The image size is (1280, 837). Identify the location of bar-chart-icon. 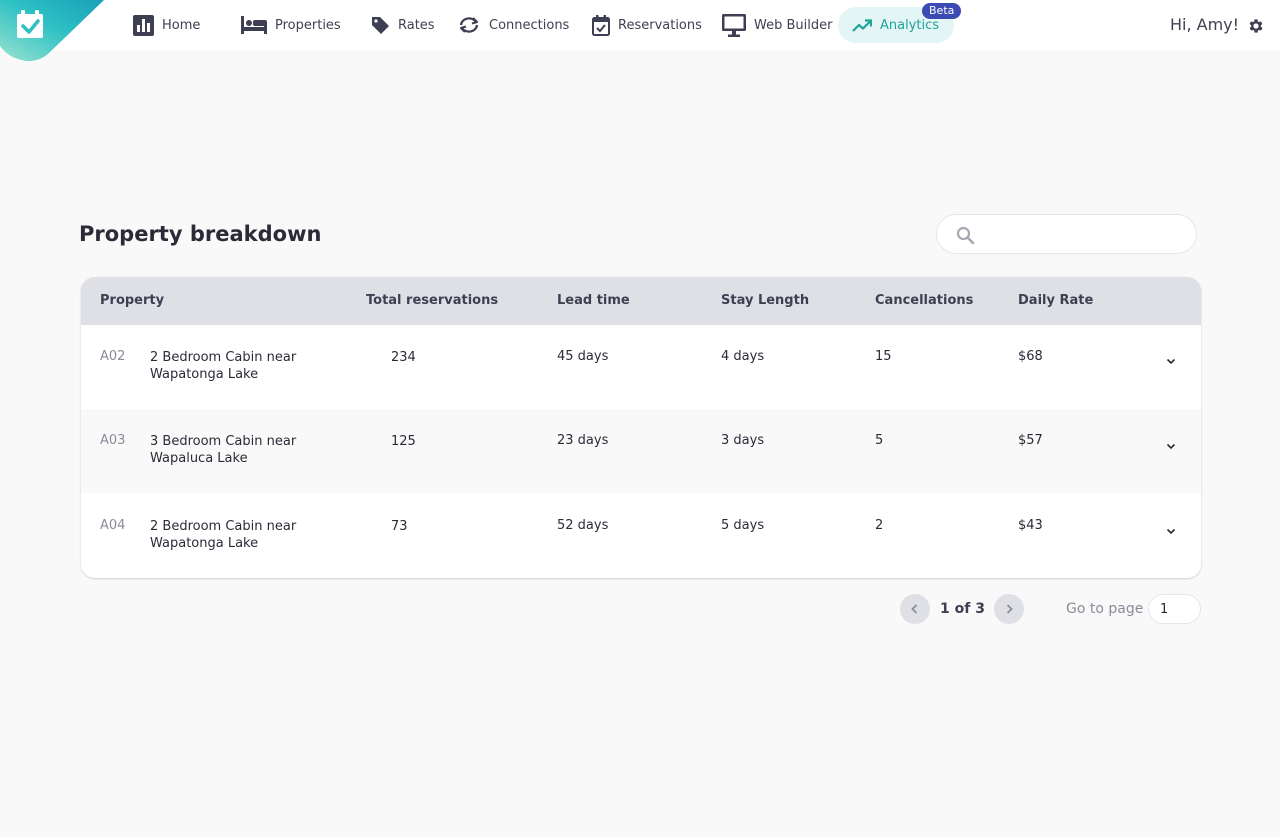
(143, 25).